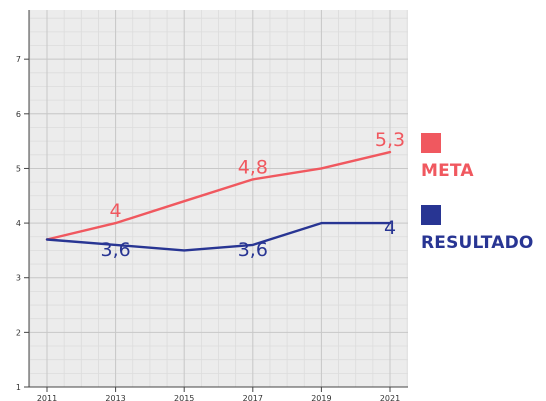 This screenshot has height=401, width=546. Describe the element at coordinates (390, 140) in the screenshot. I see `data-label-meta: 5,3` at that location.